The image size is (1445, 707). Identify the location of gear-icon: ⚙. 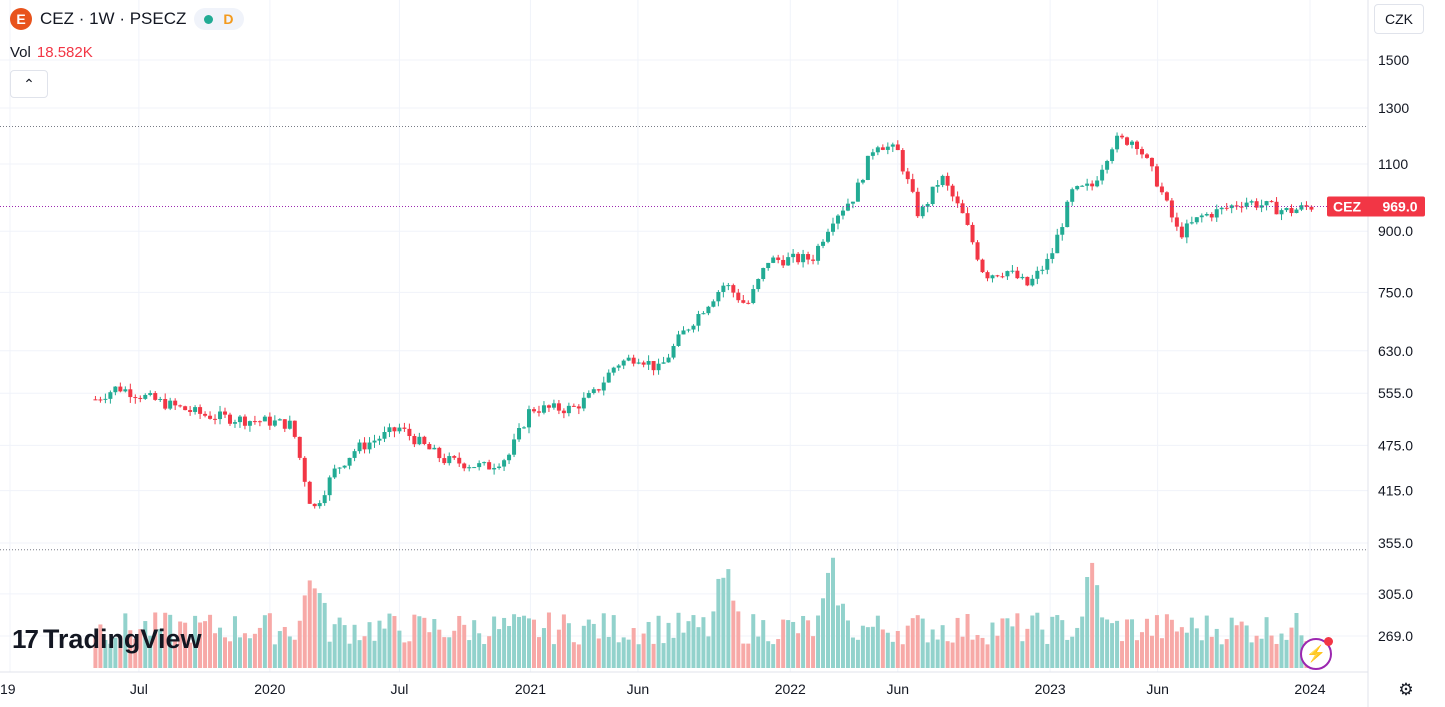
(1406, 689).